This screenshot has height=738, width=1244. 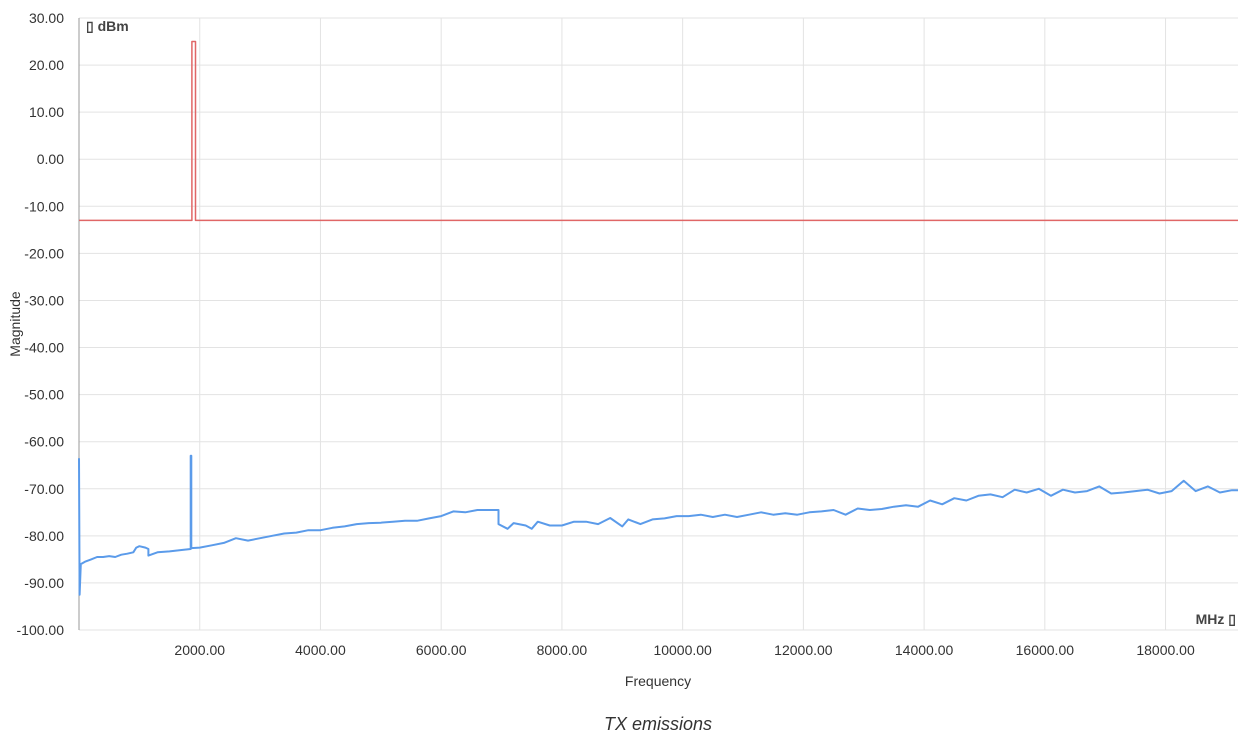 I want to click on y-tick-label: -70.00, so click(x=44, y=489).